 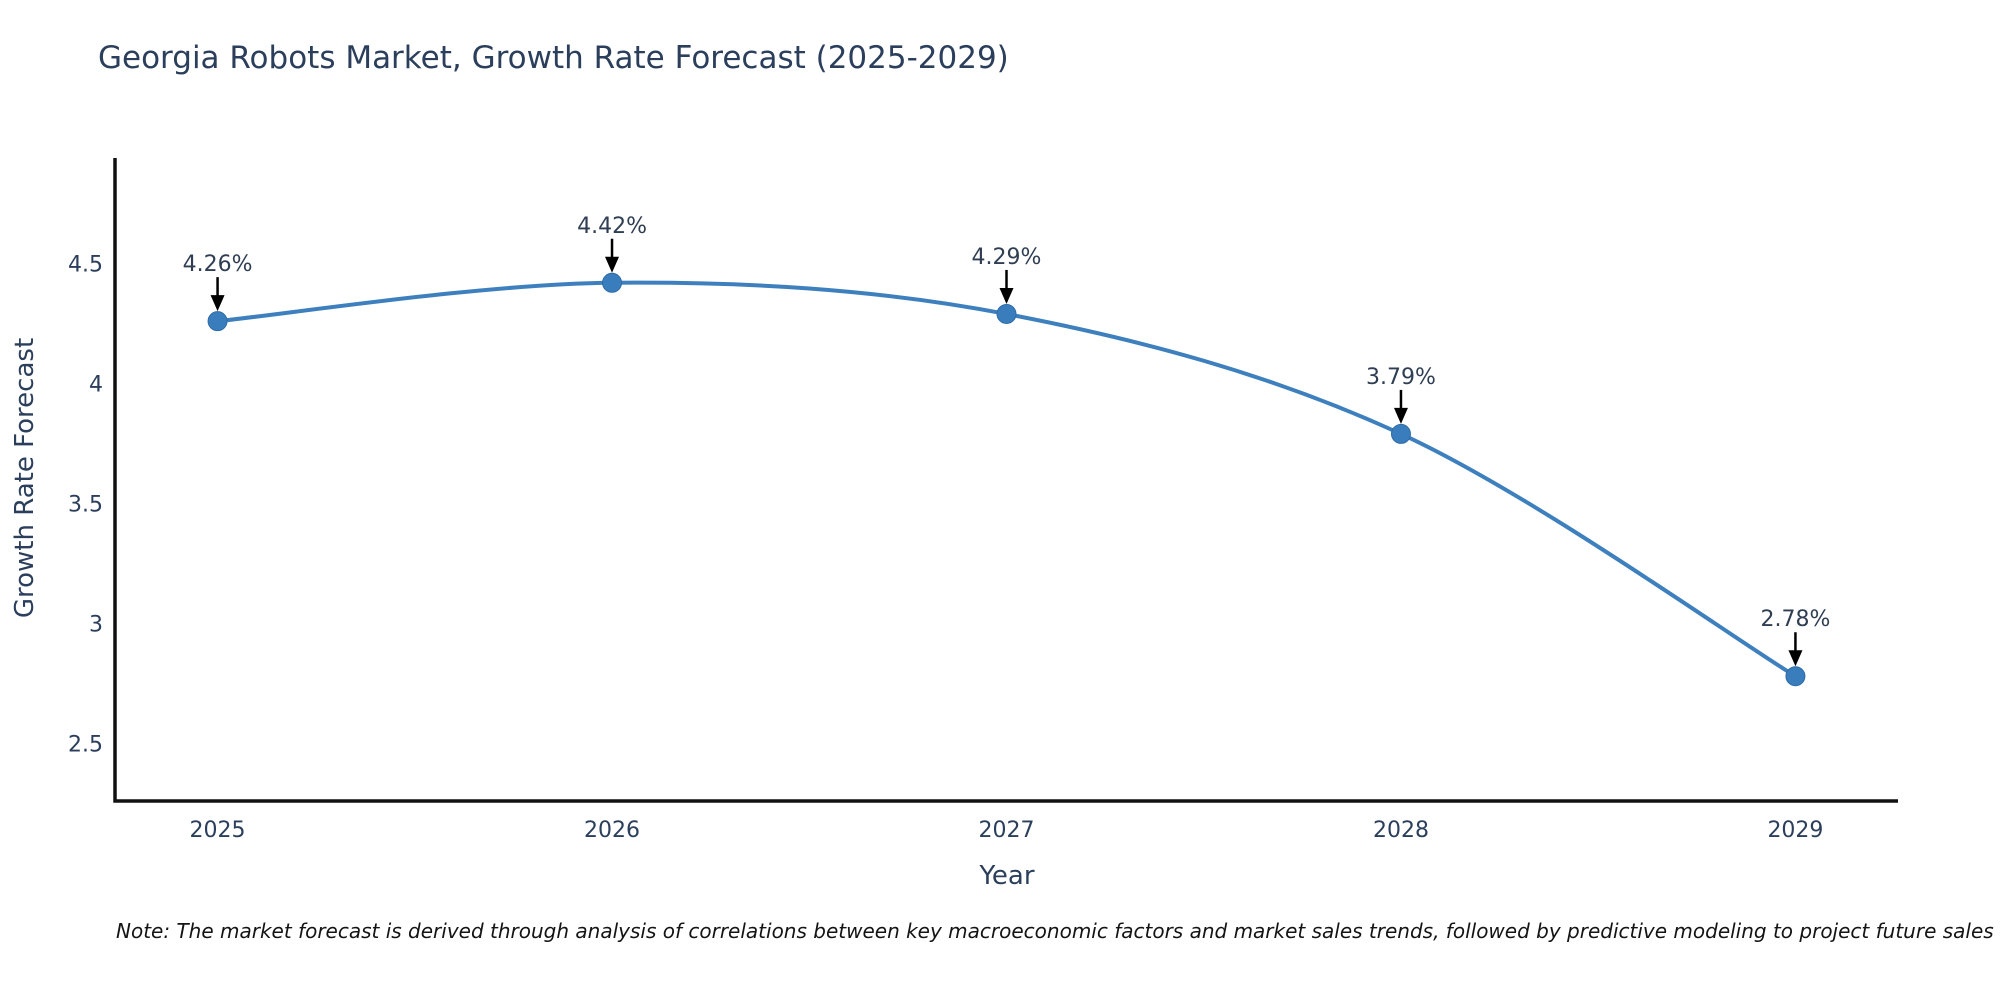 What do you see at coordinates (612, 226) in the screenshot?
I see `point-annotation: 4.42%` at bounding box center [612, 226].